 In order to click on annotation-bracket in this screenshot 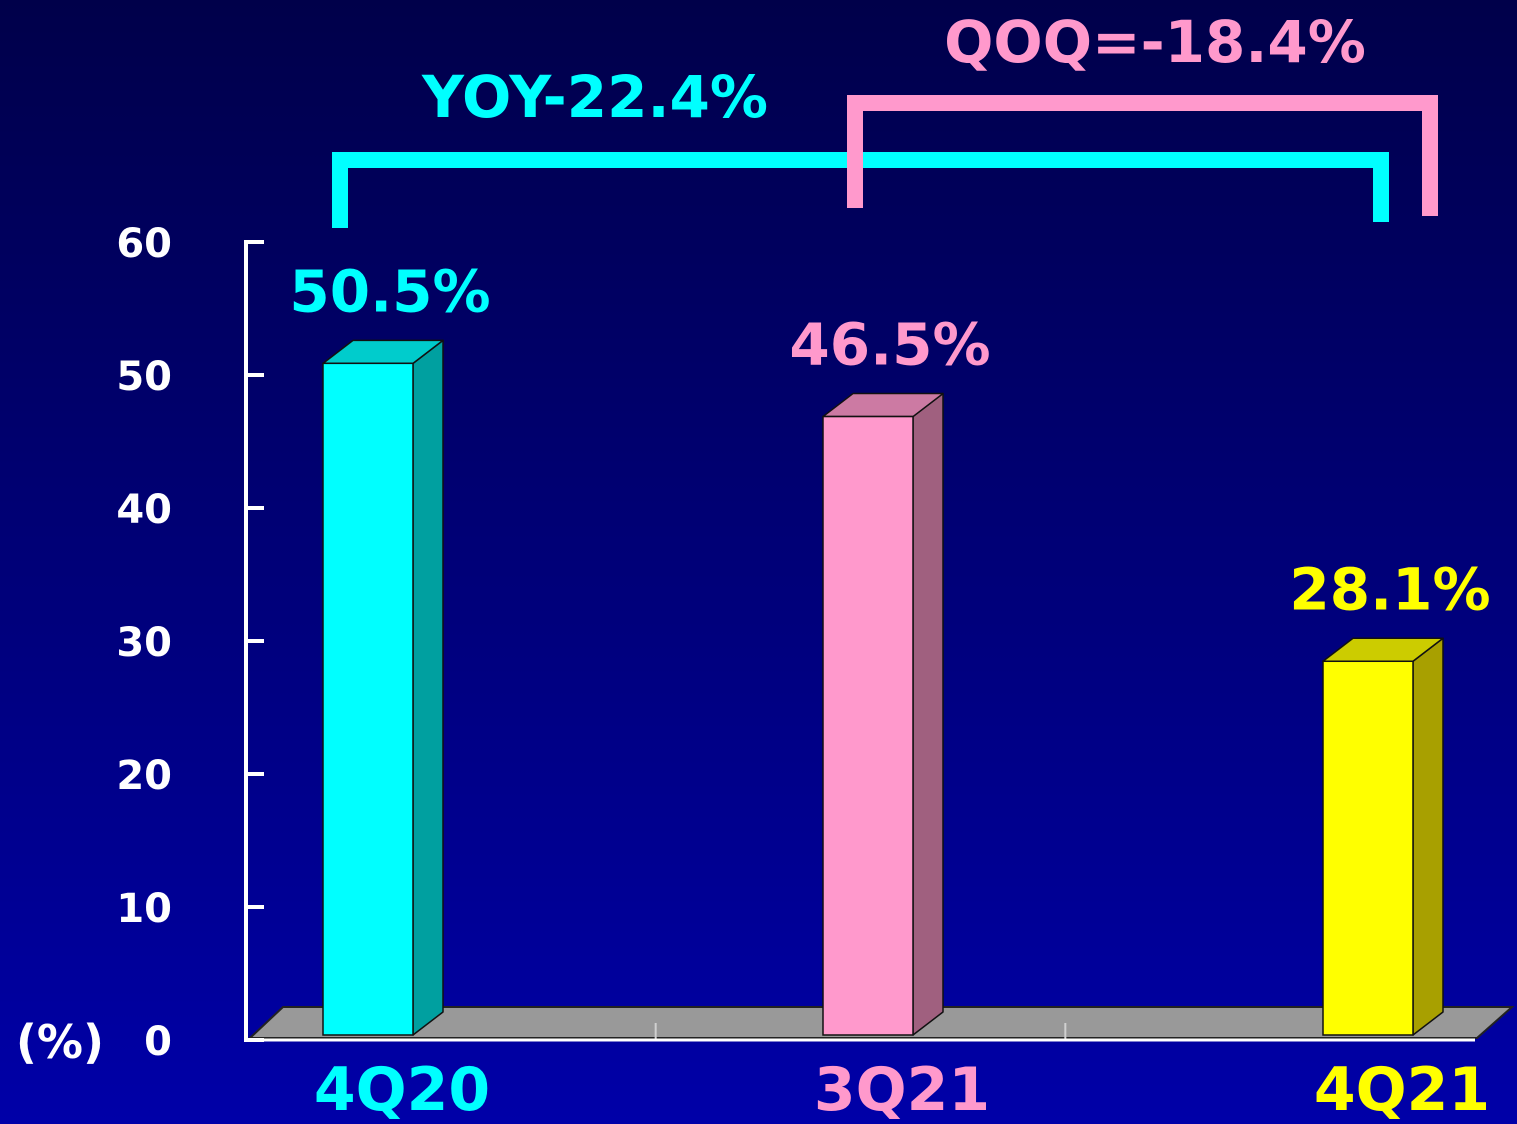, I will do `click(1142, 155)`.